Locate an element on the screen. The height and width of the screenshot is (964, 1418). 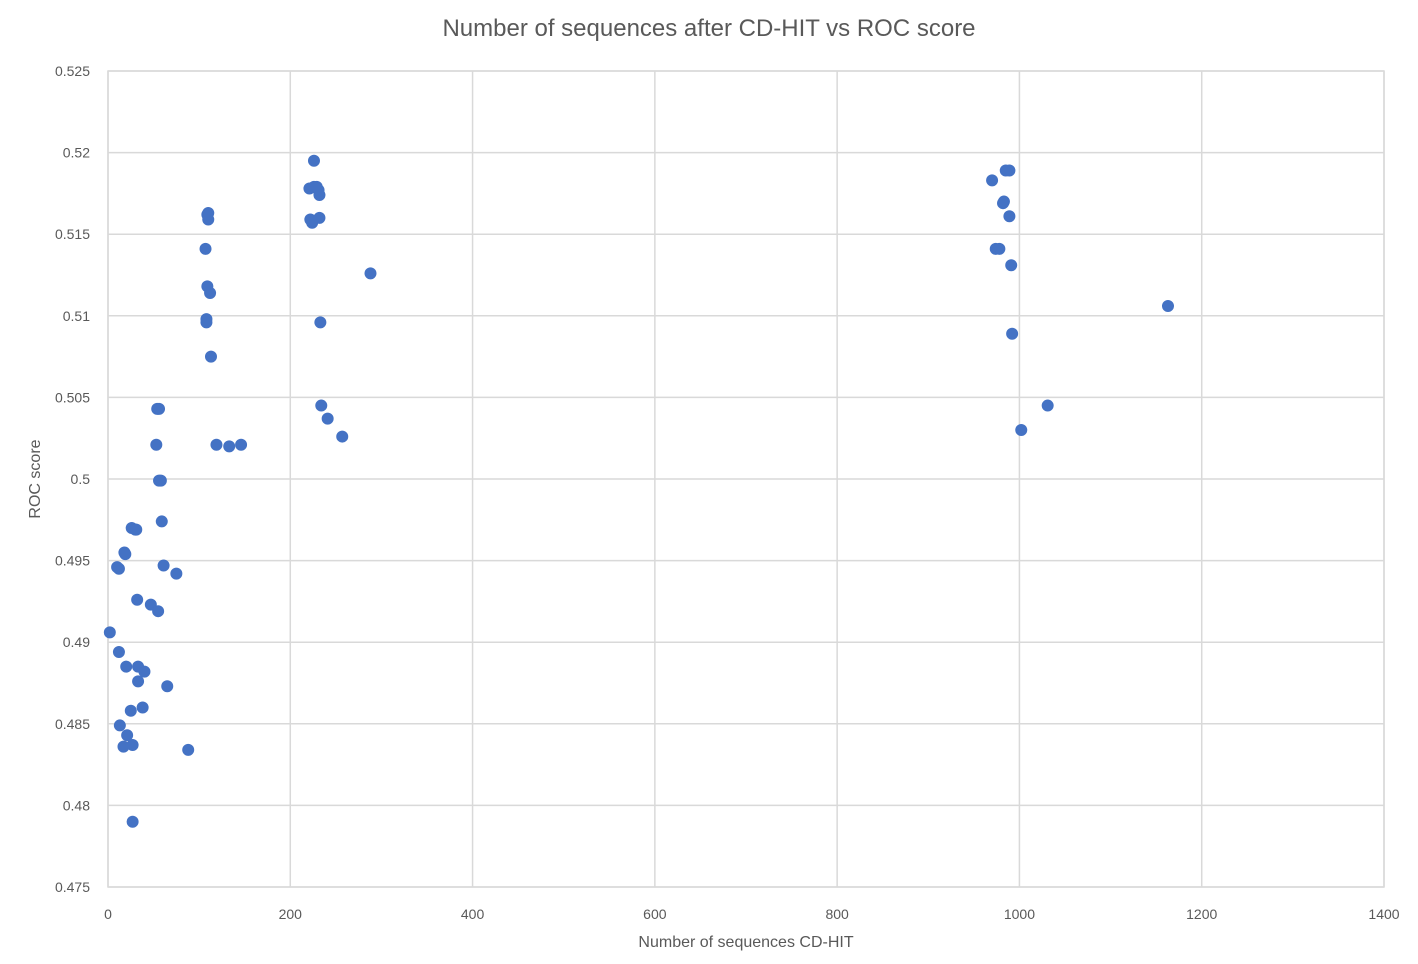
x-tick-label: 0 is located at coordinates (108, 914).